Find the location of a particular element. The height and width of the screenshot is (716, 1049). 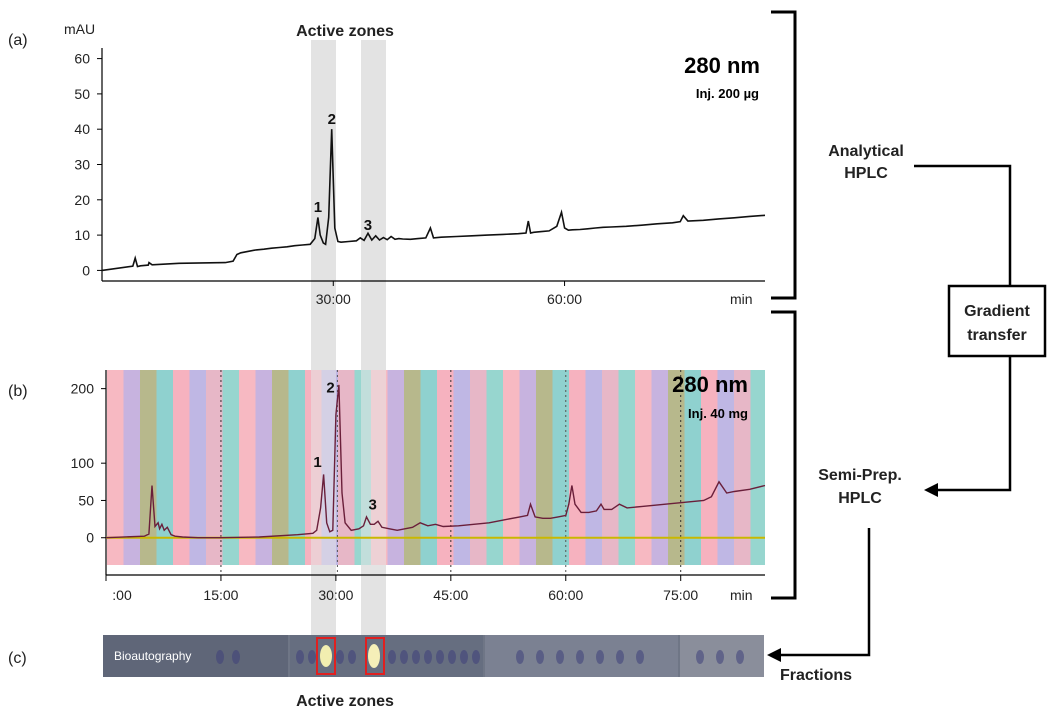

flow-arrow-to-semiprep is located at coordinates (974, 424).